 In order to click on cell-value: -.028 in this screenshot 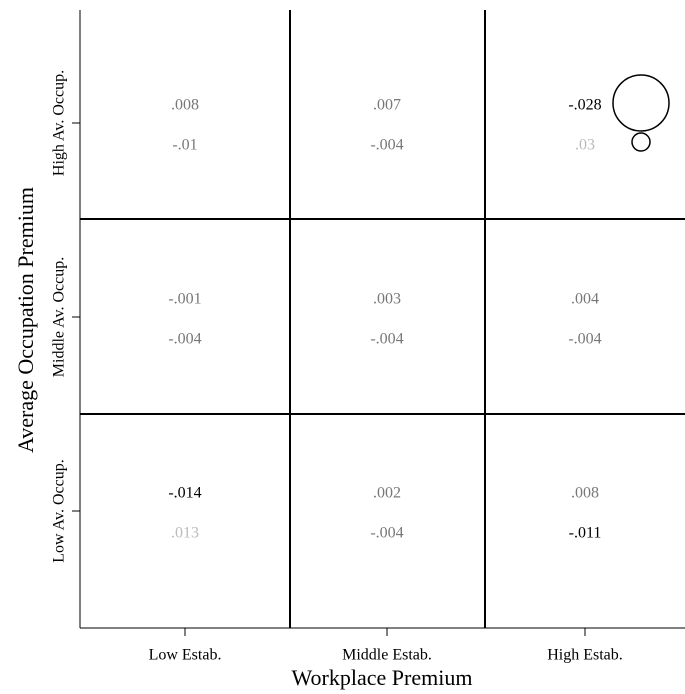, I will do `click(584, 105)`.